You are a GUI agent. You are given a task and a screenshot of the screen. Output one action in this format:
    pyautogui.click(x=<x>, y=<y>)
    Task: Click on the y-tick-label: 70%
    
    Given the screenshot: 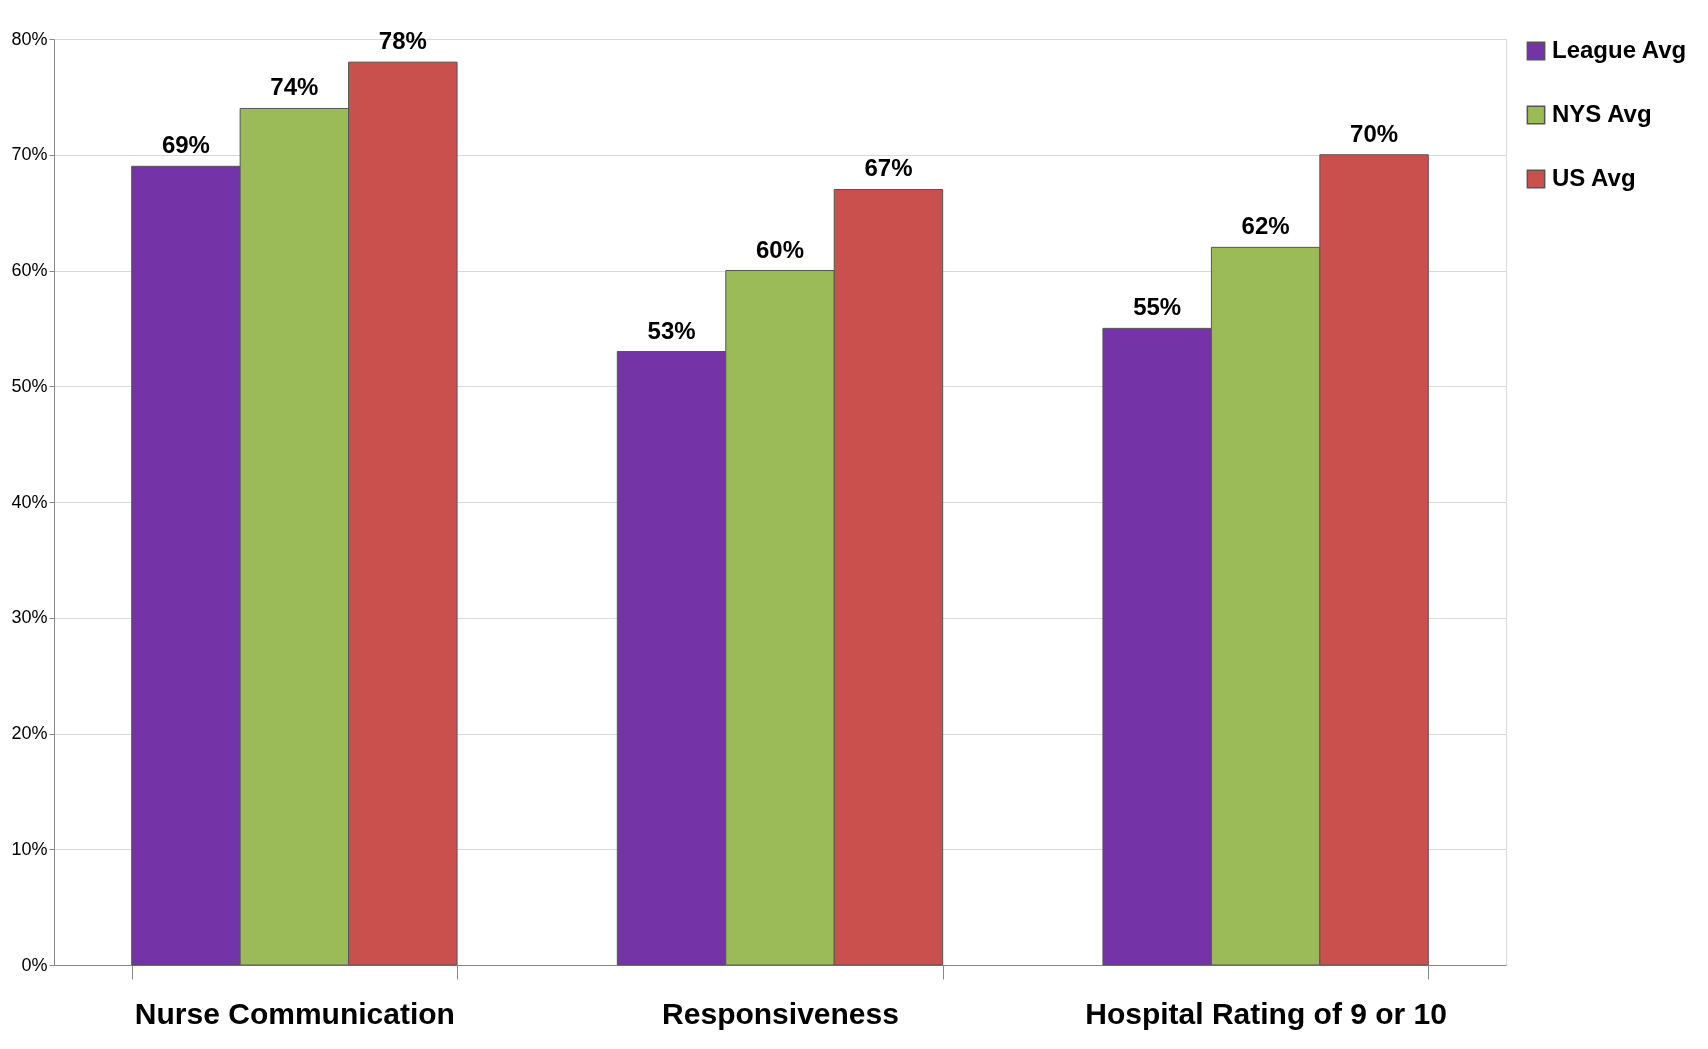 What is the action you would take?
    pyautogui.click(x=29, y=154)
    